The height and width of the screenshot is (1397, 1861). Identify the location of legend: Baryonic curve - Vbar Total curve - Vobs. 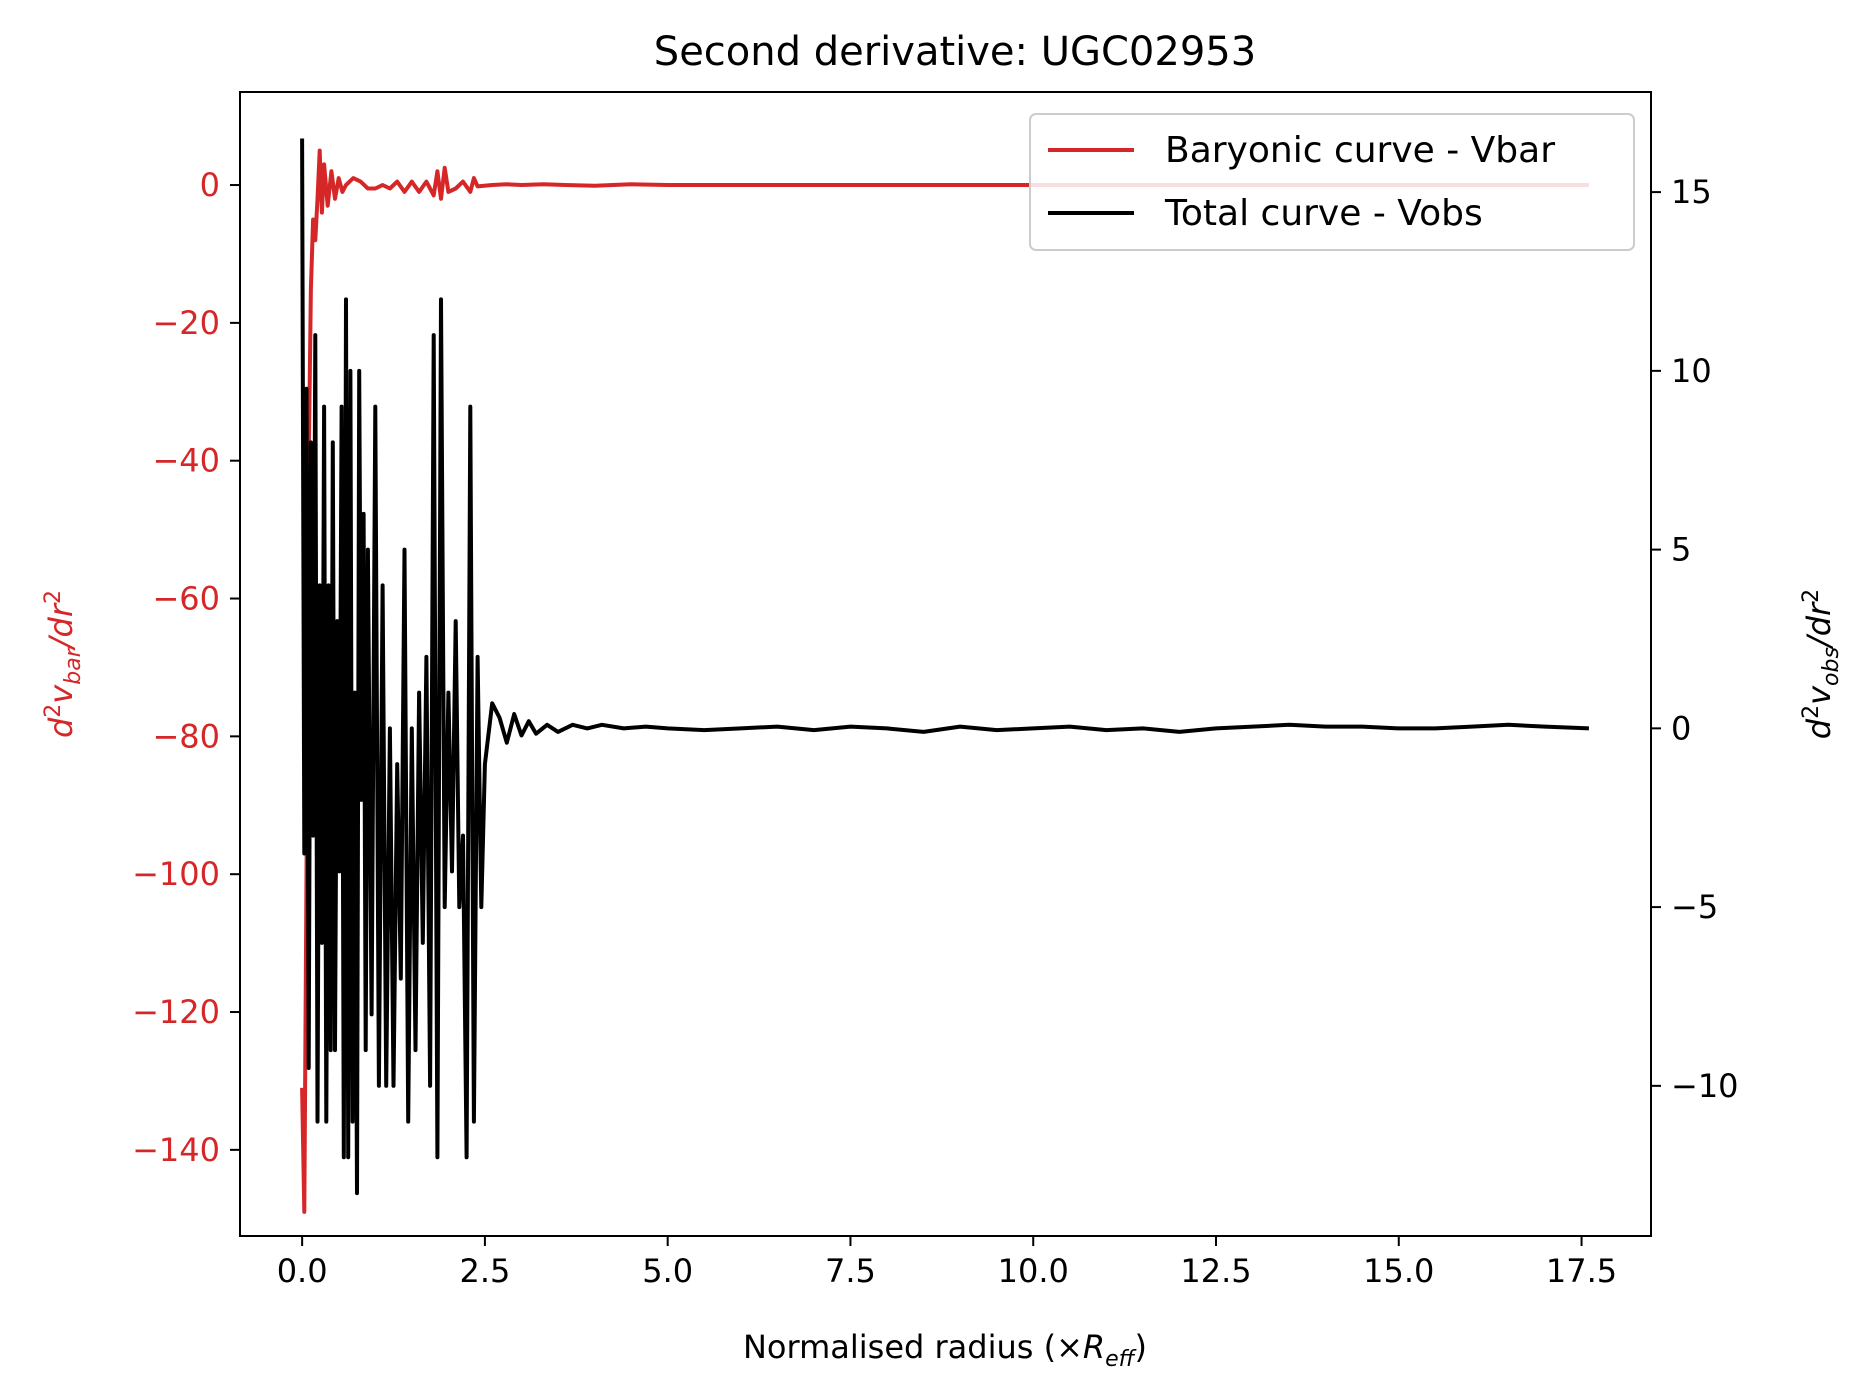
(1332, 182).